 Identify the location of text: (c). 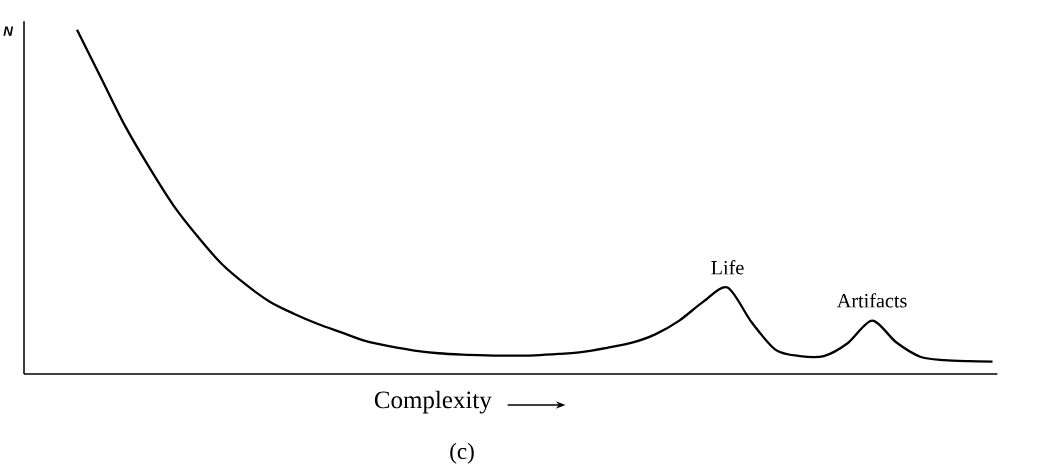
(462, 453).